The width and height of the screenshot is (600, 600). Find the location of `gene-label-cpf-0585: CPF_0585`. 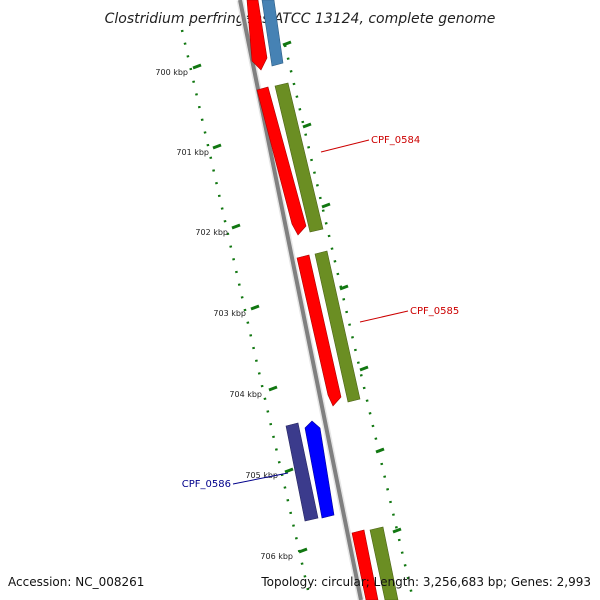

gene-label-cpf-0585: CPF_0585 is located at coordinates (434, 311).